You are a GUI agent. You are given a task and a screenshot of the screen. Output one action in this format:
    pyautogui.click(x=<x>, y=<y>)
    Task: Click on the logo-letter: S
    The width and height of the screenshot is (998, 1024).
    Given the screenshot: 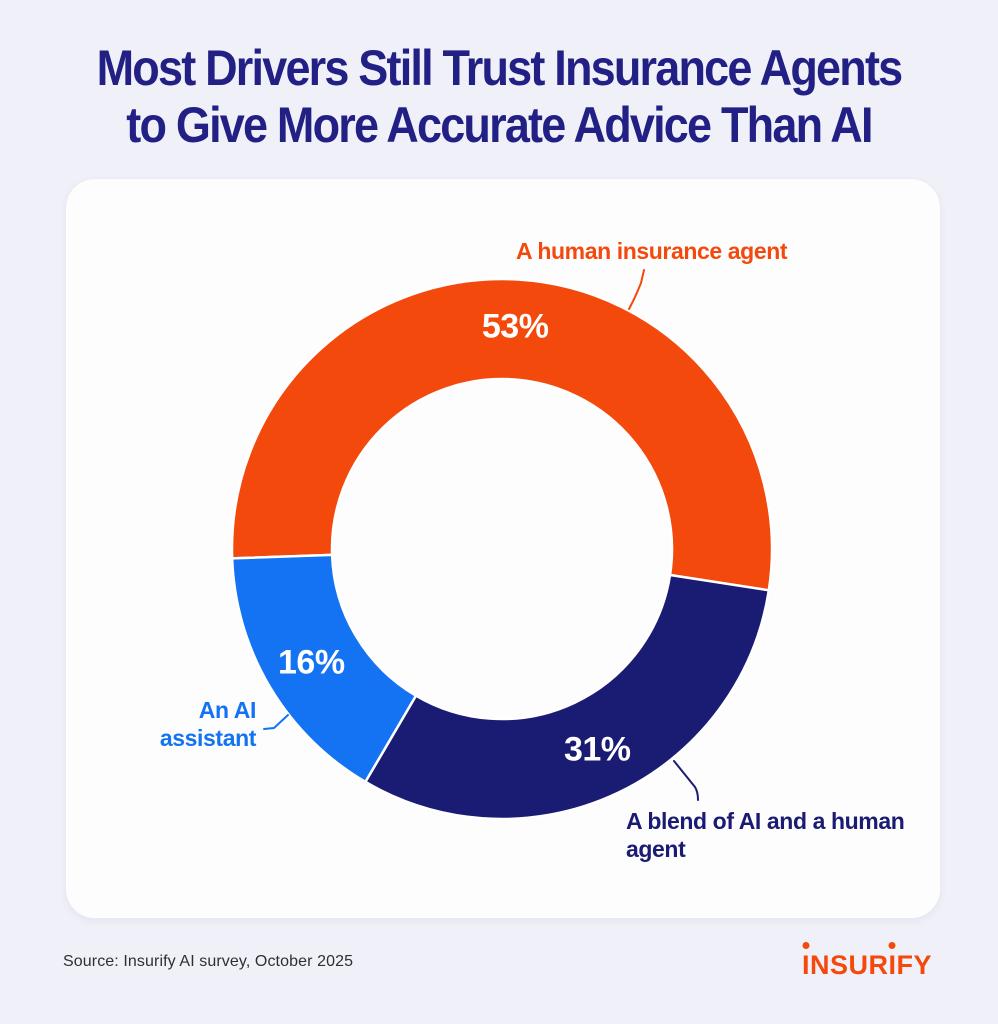 What is the action you would take?
    pyautogui.click(x=839, y=965)
    